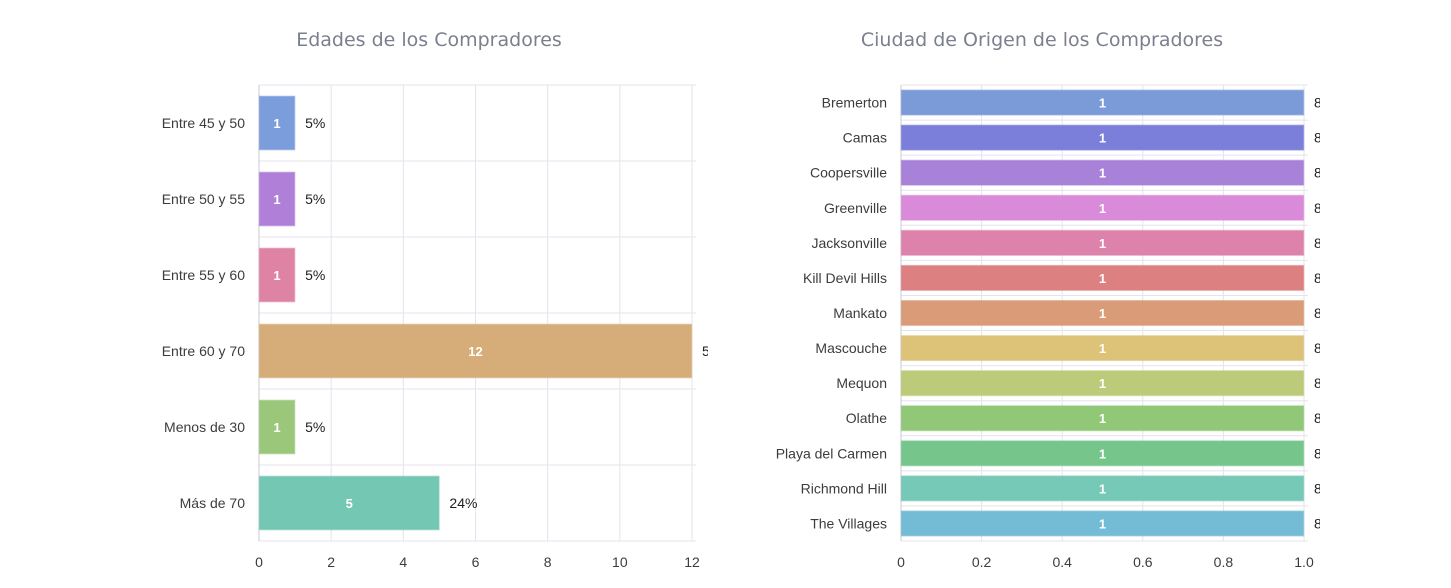  Describe the element at coordinates (854, 103) in the screenshot. I see `category-label: Bremerton` at that location.